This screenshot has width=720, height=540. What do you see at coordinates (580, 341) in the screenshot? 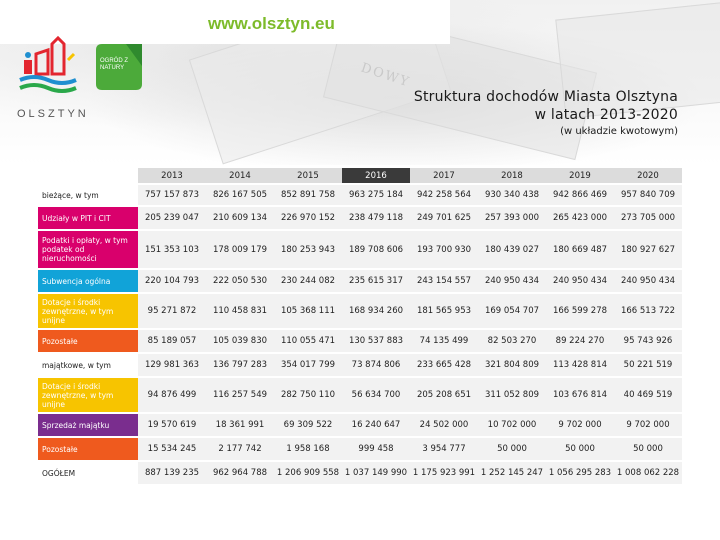
I see `table-cell: 89 224 270` at bounding box center [580, 341].